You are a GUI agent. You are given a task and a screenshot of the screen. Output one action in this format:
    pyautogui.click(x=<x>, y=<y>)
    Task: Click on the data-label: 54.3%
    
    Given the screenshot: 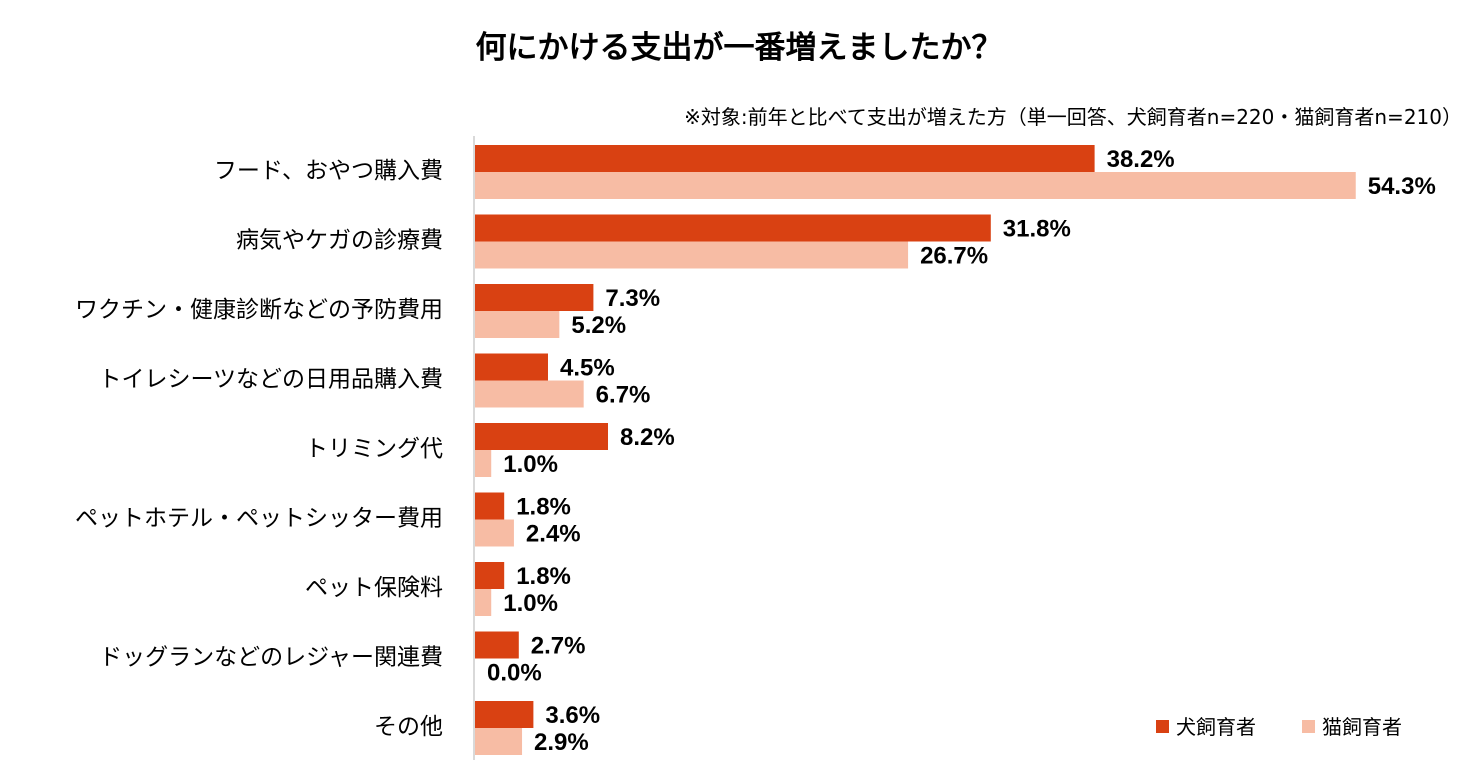 What is the action you would take?
    pyautogui.click(x=1402, y=186)
    